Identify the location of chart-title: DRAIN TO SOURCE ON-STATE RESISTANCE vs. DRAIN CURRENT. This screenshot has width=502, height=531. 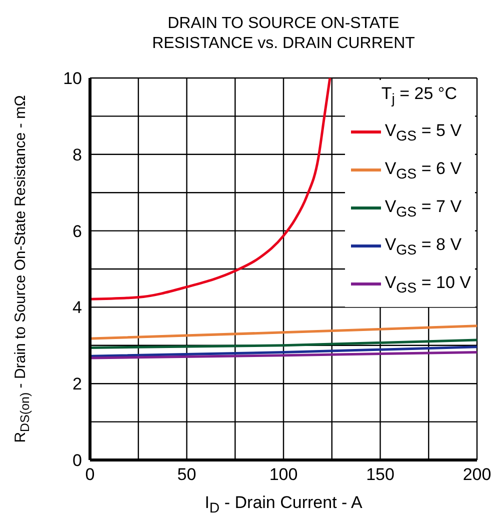
(283, 34).